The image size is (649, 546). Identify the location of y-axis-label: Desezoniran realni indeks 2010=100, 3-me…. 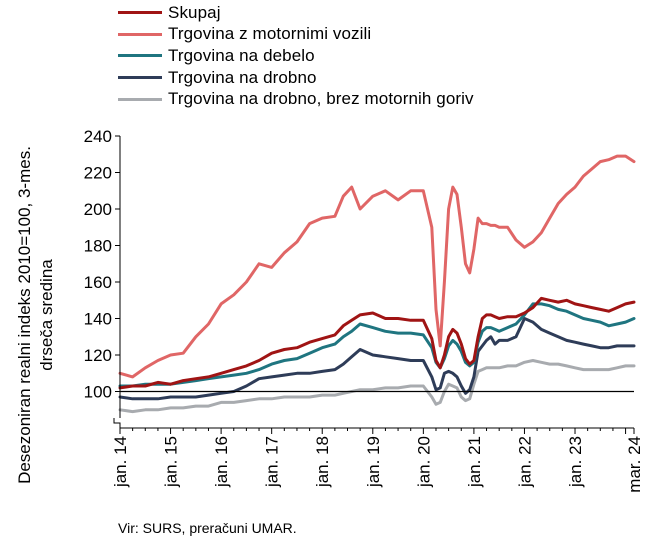
(35, 315).